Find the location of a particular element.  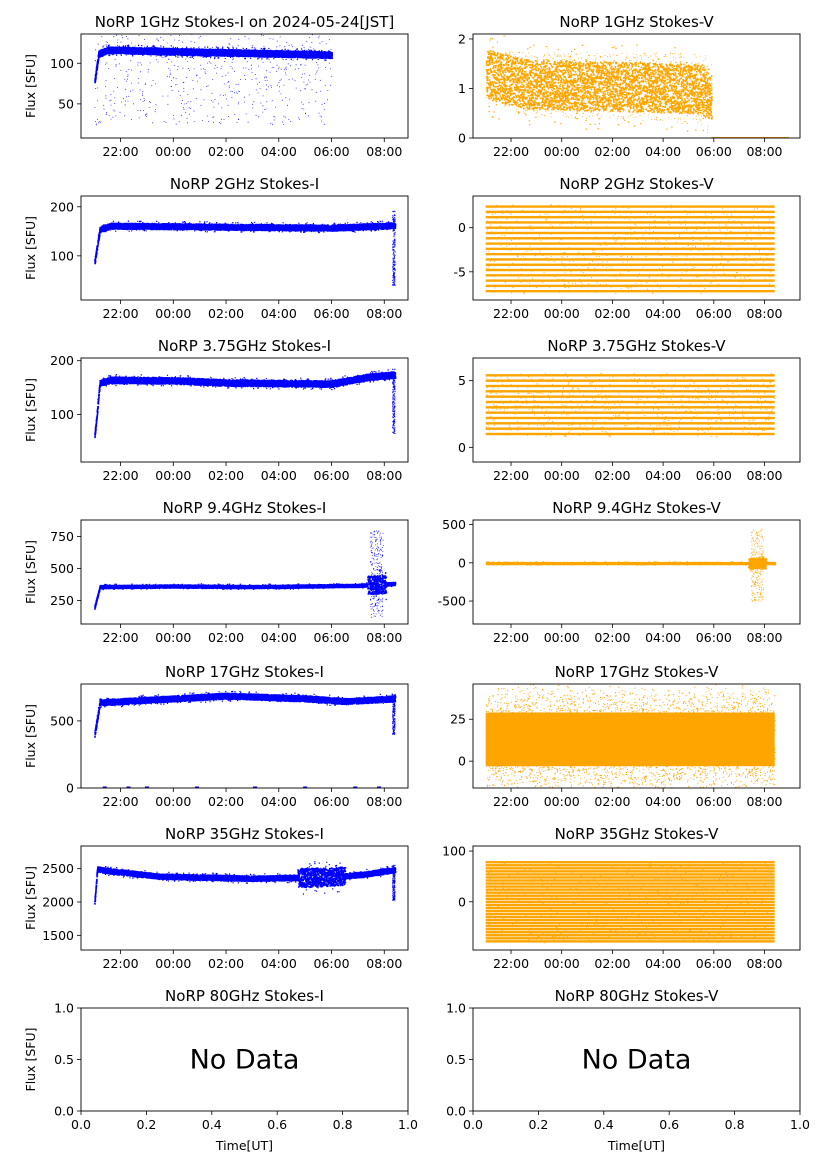

y-tick-label: 0.5 is located at coordinates (456, 1059).